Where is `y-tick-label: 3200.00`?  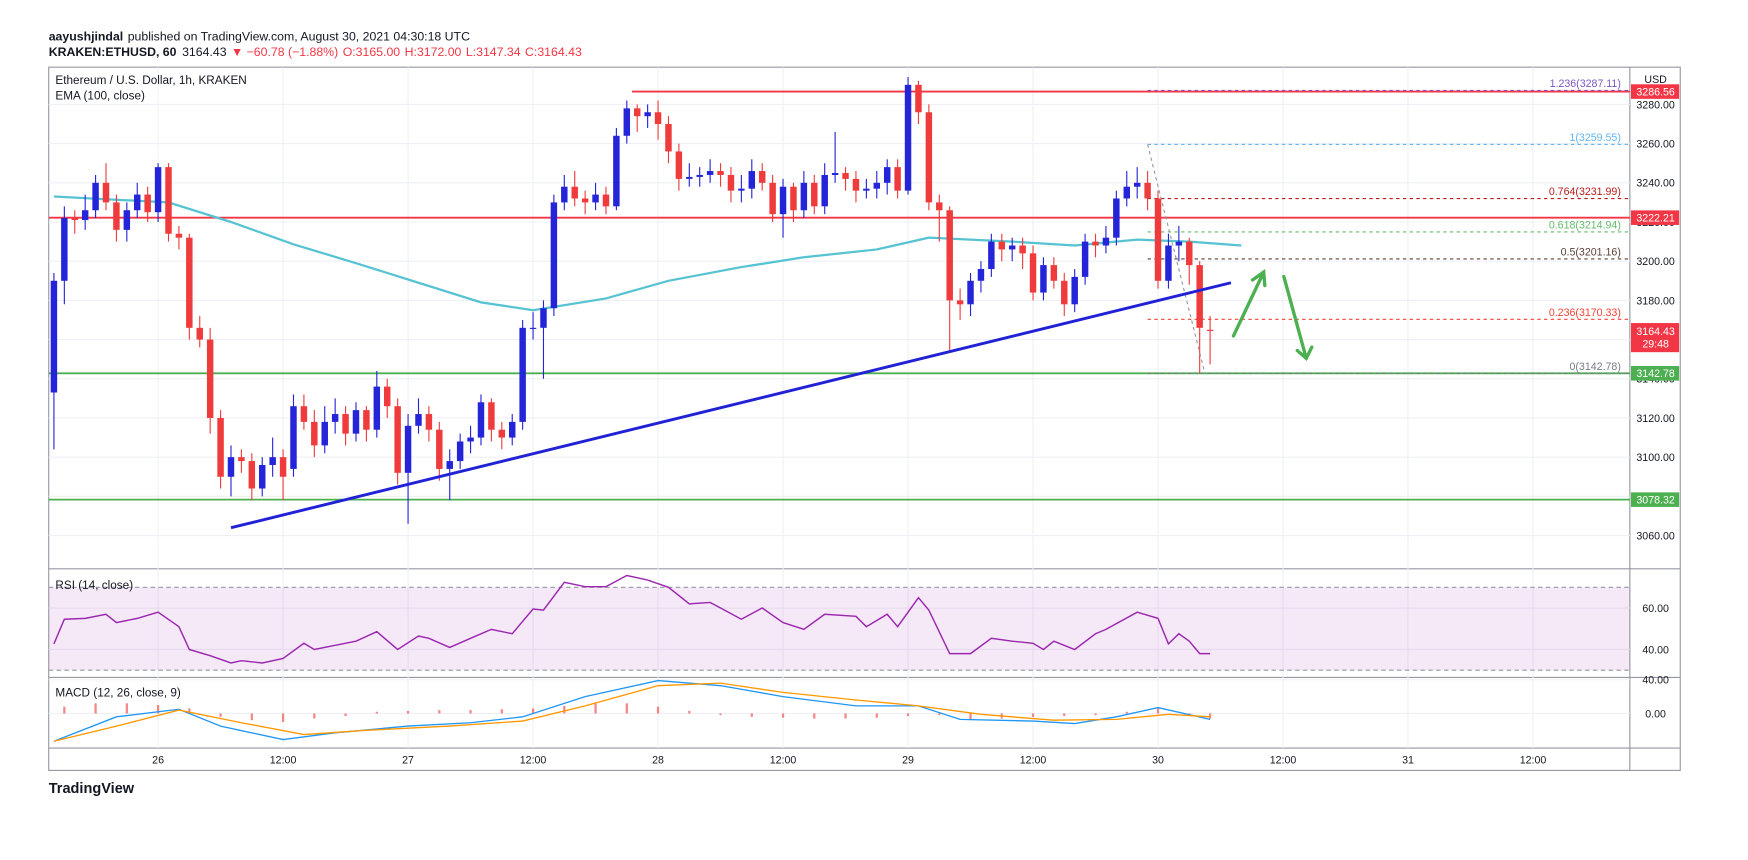 y-tick-label: 3200.00 is located at coordinates (1655, 262).